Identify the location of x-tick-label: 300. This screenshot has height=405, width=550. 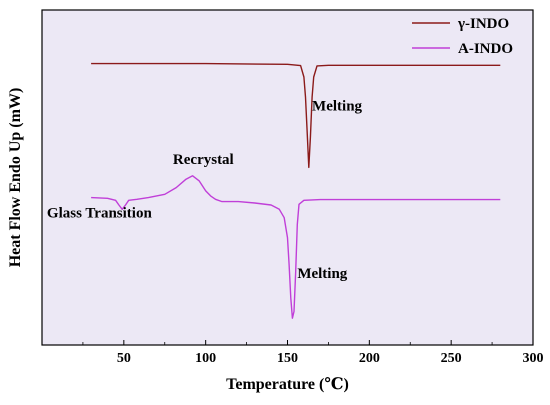
(533, 358).